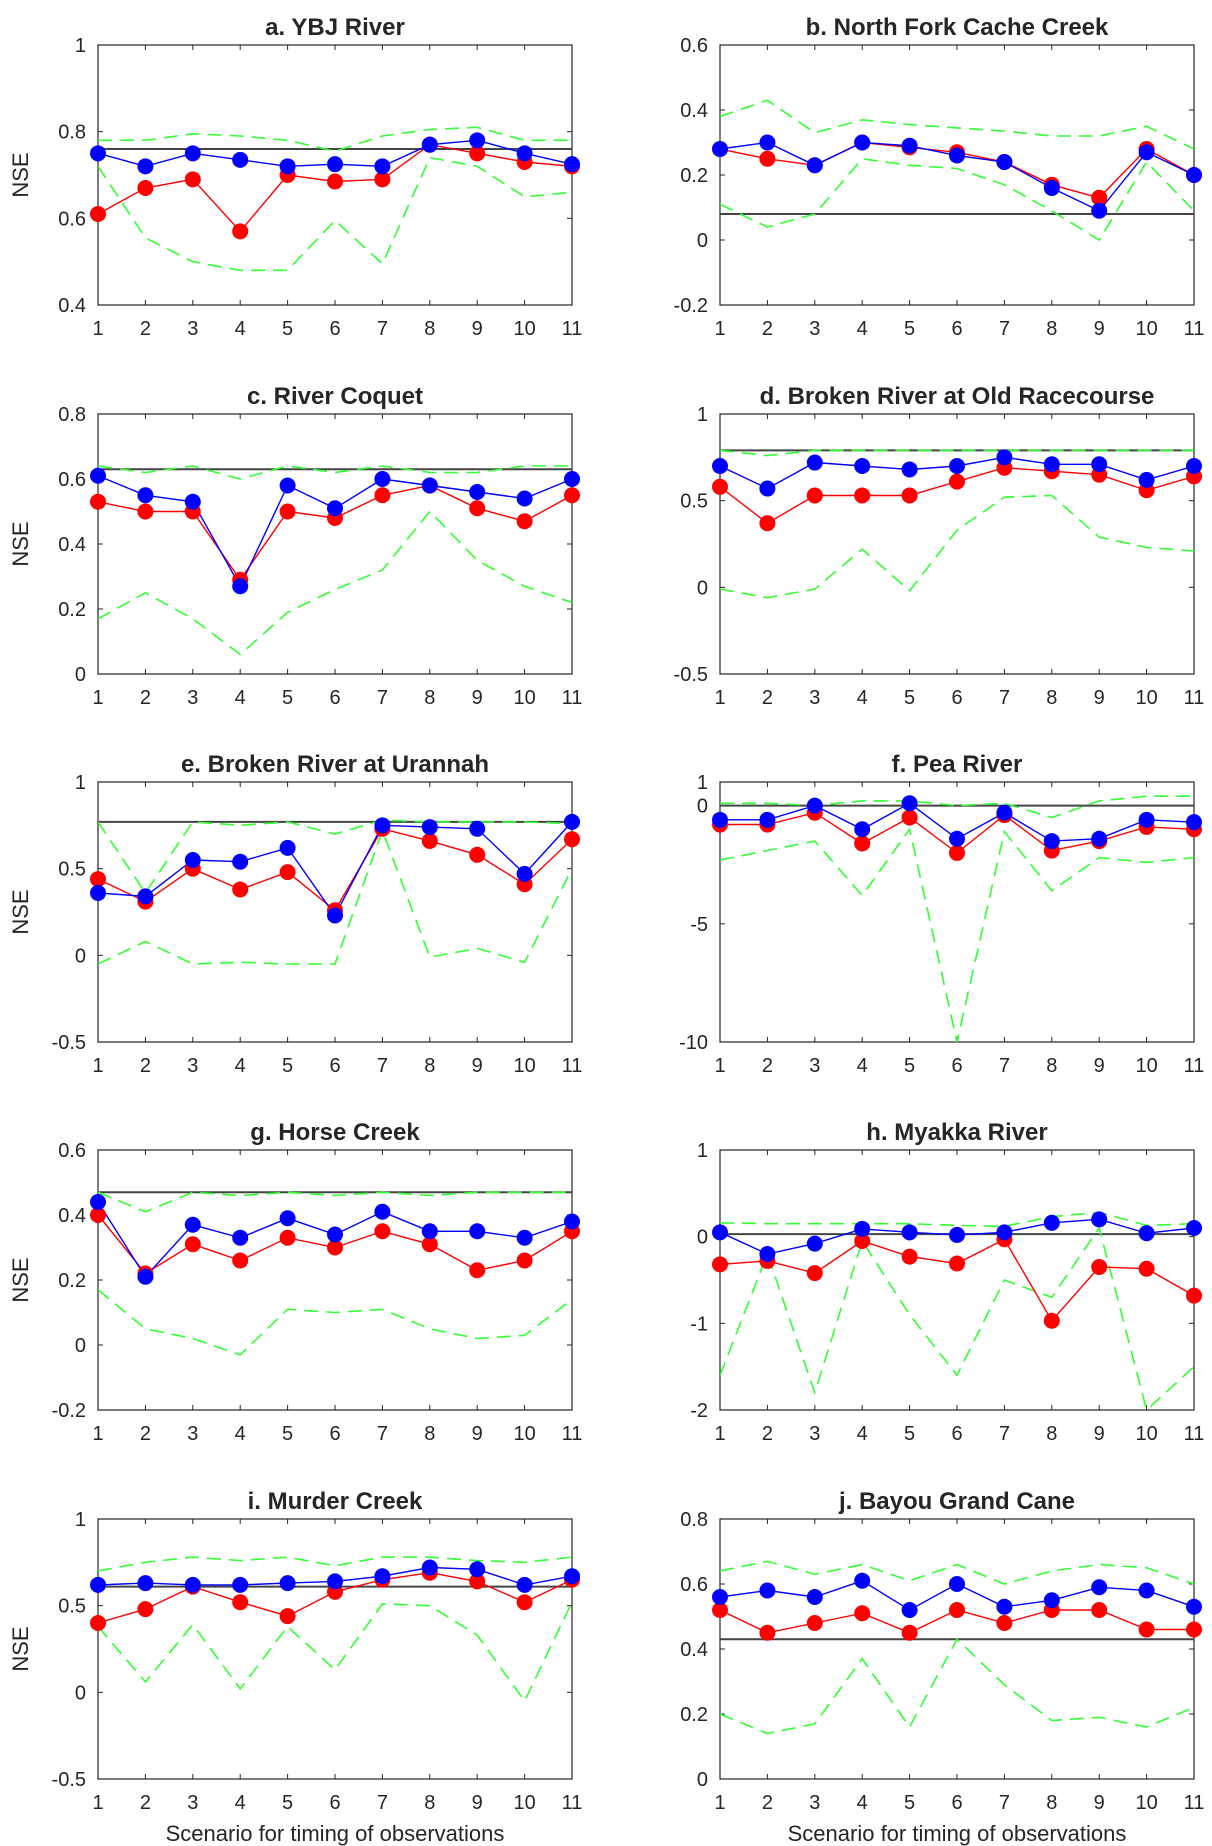 This screenshot has height=1846, width=1212. Describe the element at coordinates (957, 1833) in the screenshot. I see `x-axis-label: Scenario for timing of observations` at that location.